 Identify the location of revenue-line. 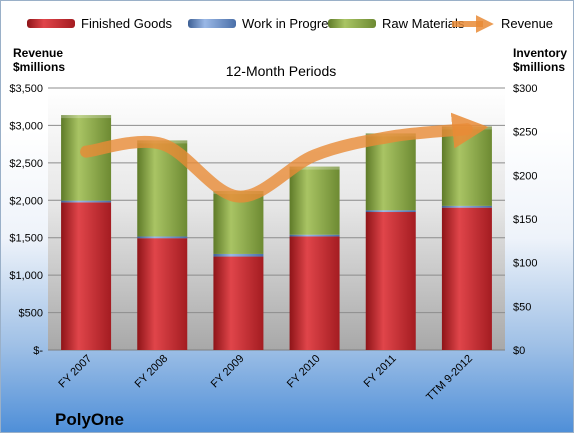
(284, 157).